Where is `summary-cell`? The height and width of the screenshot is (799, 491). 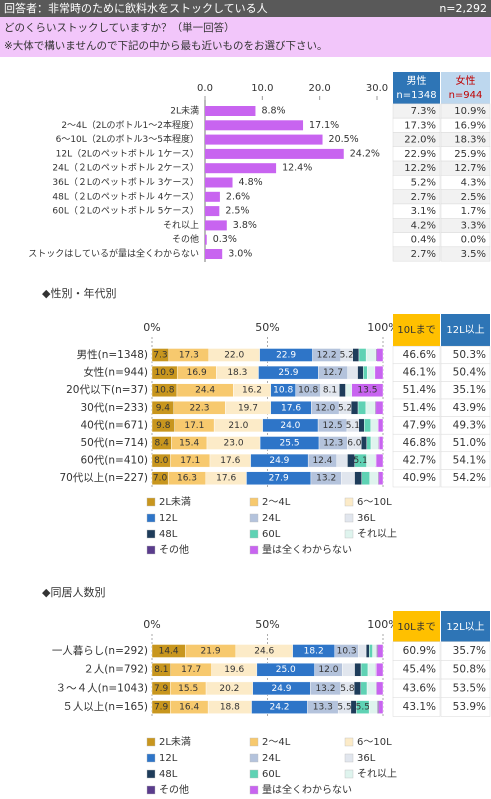
summary-cell is located at coordinates (465, 478).